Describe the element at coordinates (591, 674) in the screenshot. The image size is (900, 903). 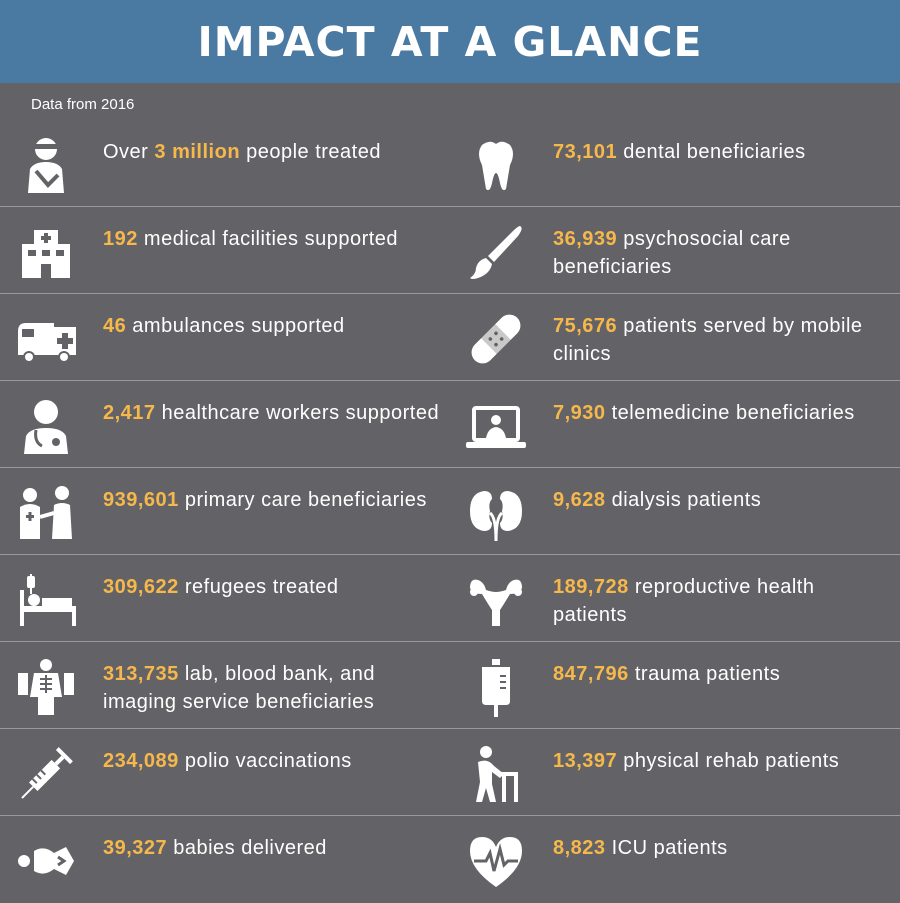
I see `stat-number: 847,796` at that location.